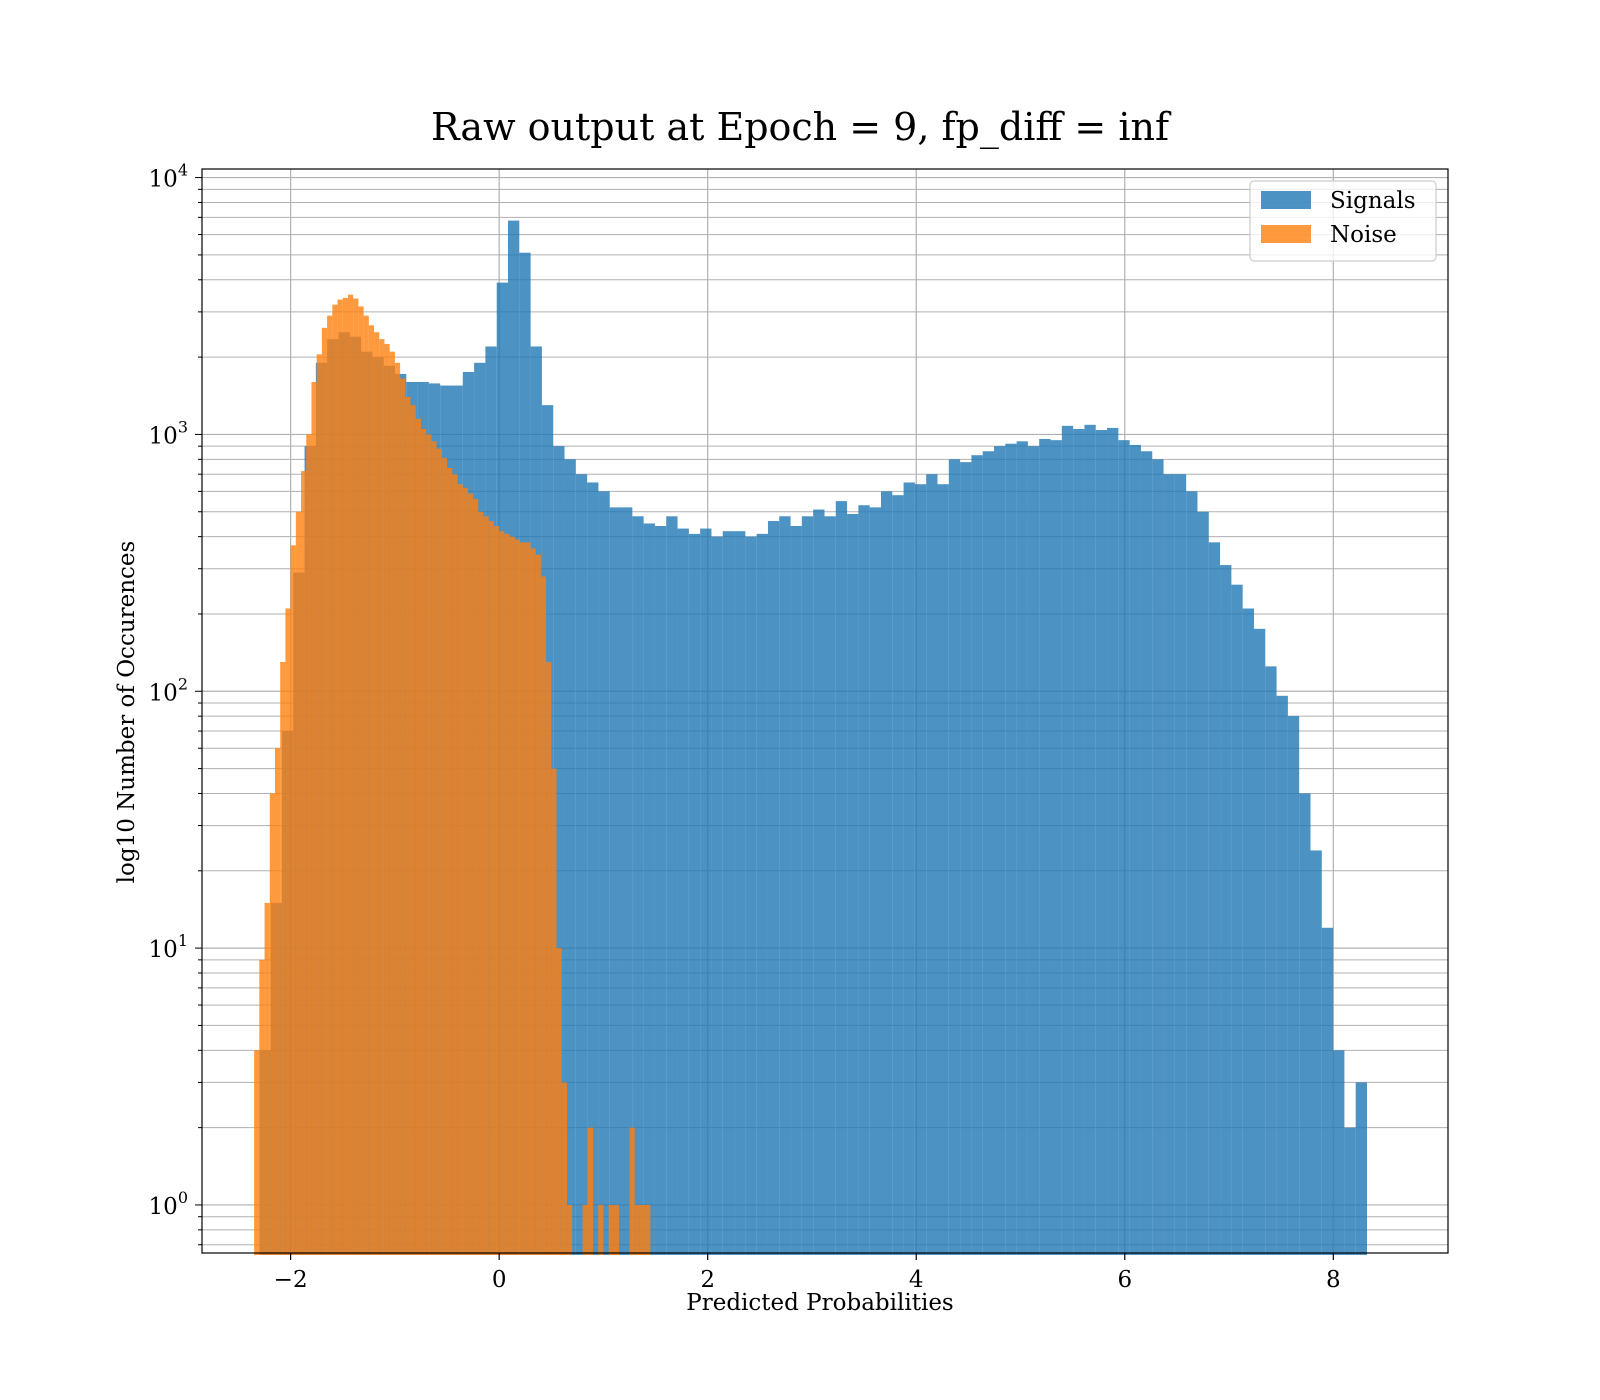 This screenshot has width=1600, height=1400. What do you see at coordinates (168, 433) in the screenshot?
I see `y-tick-label: 10³` at bounding box center [168, 433].